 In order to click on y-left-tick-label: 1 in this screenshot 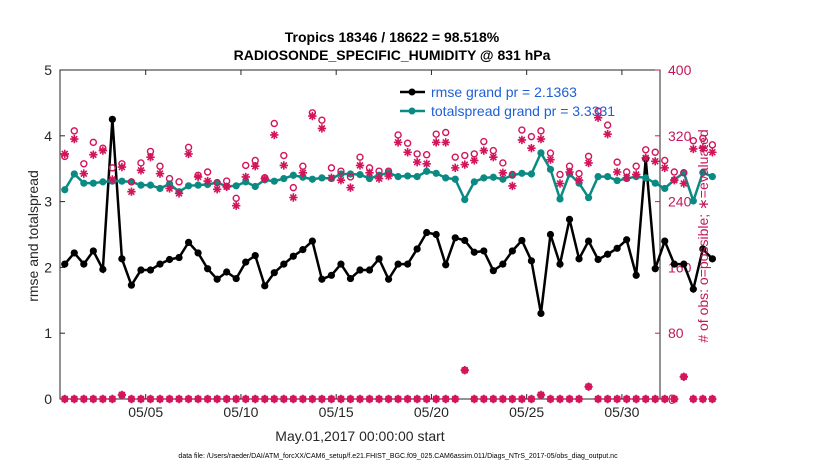, I will do `click(48, 333)`.